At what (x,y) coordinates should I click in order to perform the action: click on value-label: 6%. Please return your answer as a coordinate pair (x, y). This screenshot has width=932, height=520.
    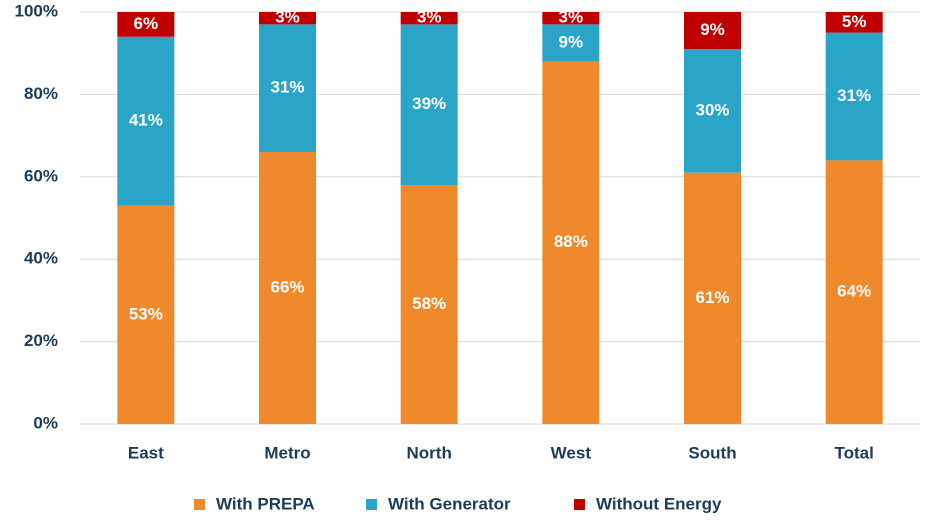
    Looking at the image, I should click on (146, 23).